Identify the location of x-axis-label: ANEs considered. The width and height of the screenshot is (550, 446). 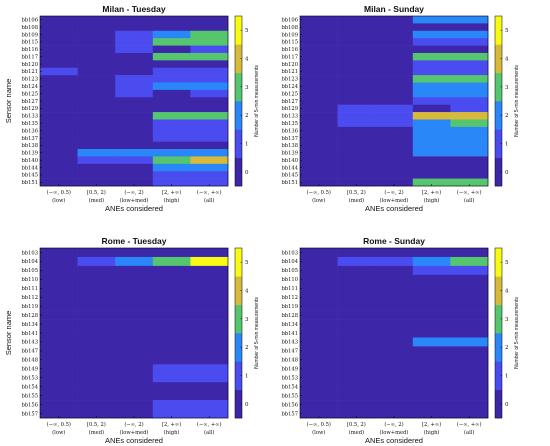
(394, 440).